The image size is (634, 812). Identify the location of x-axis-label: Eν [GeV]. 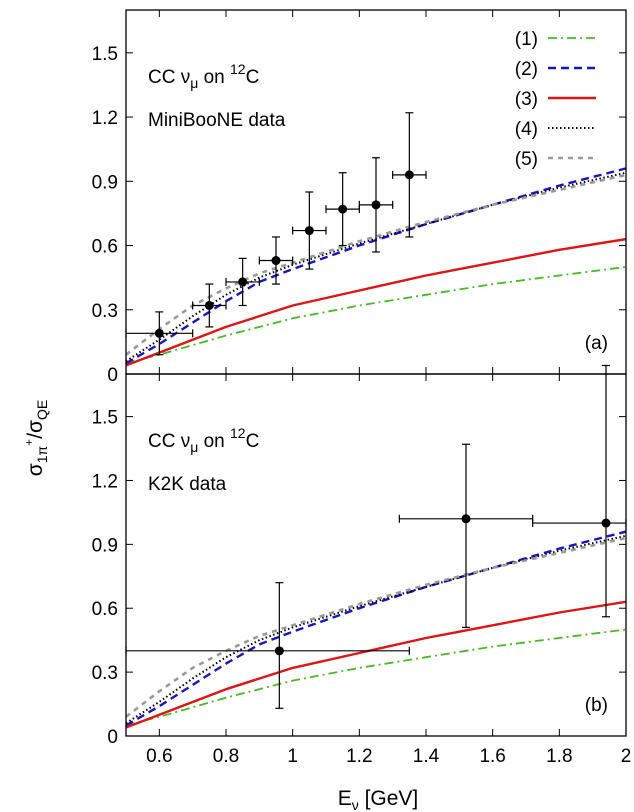
(378, 799).